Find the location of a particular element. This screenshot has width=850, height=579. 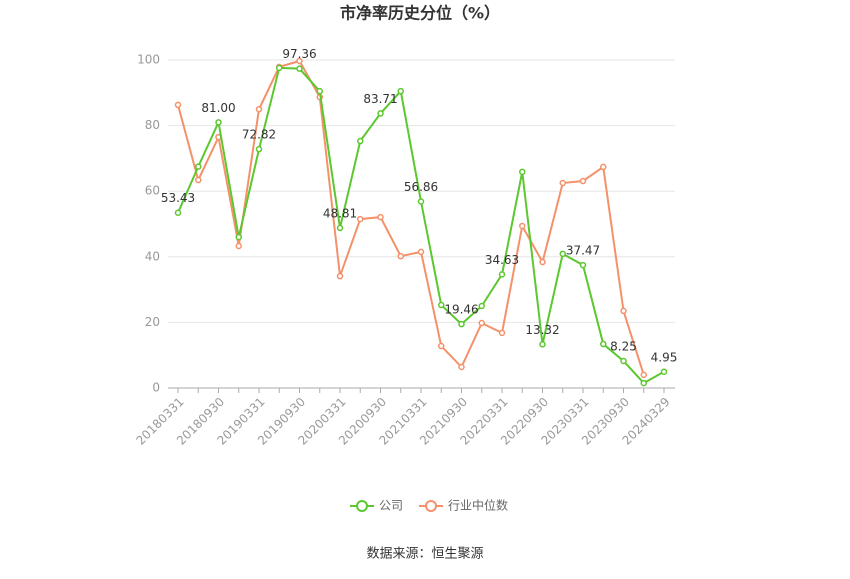

y-tick-label: 80 is located at coordinates (152, 125).